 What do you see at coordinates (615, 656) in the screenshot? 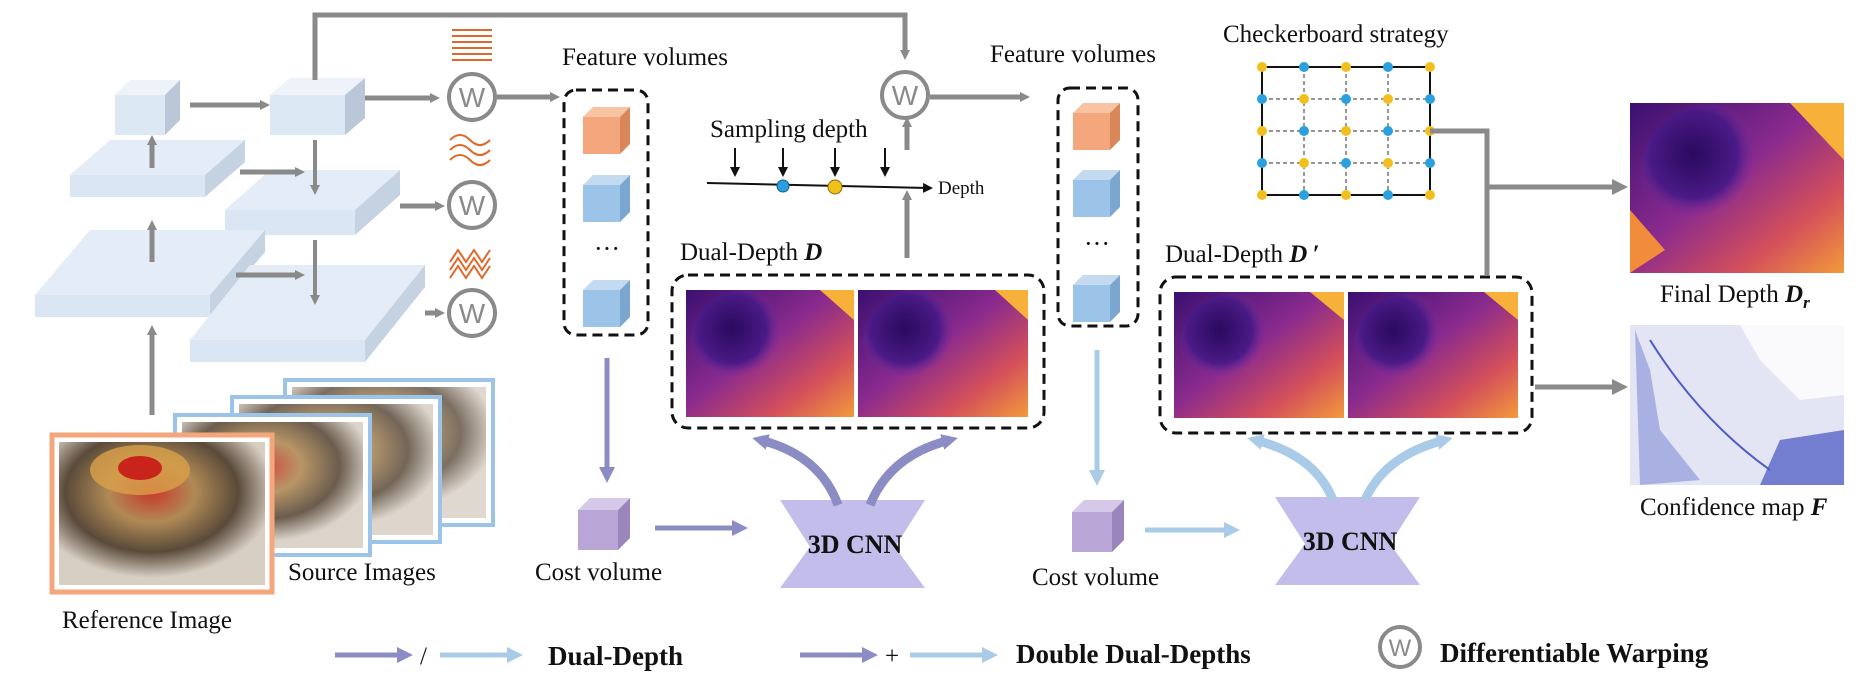
I see `legend-dual-depth: Dual-Depth` at bounding box center [615, 656].